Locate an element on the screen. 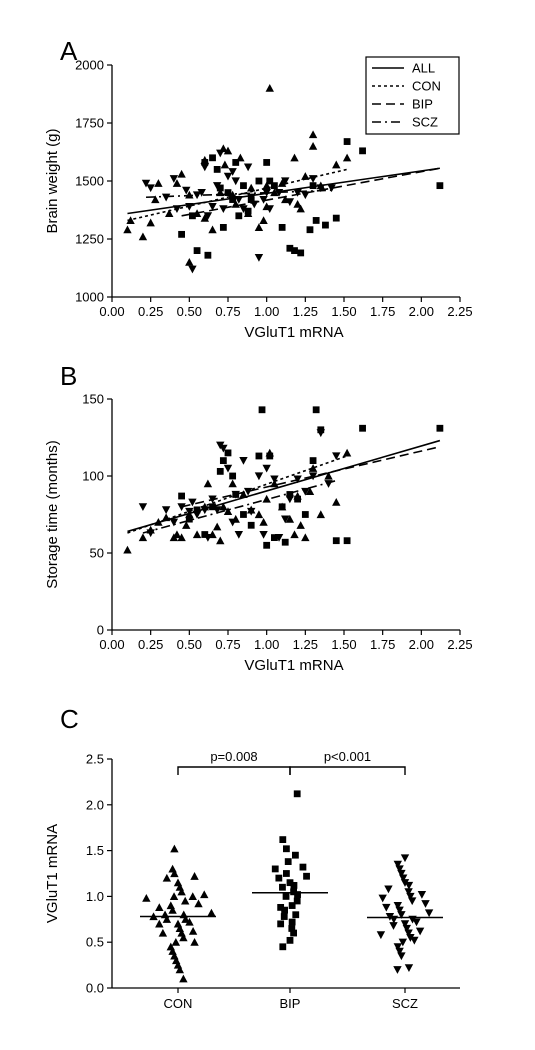  x-tick-label: 0.50 is located at coordinates (189, 644).